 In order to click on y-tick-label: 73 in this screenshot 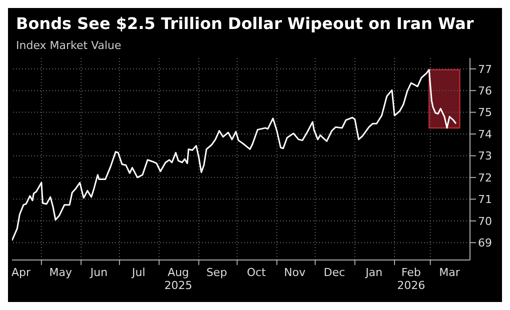, I will do `click(485, 156)`.